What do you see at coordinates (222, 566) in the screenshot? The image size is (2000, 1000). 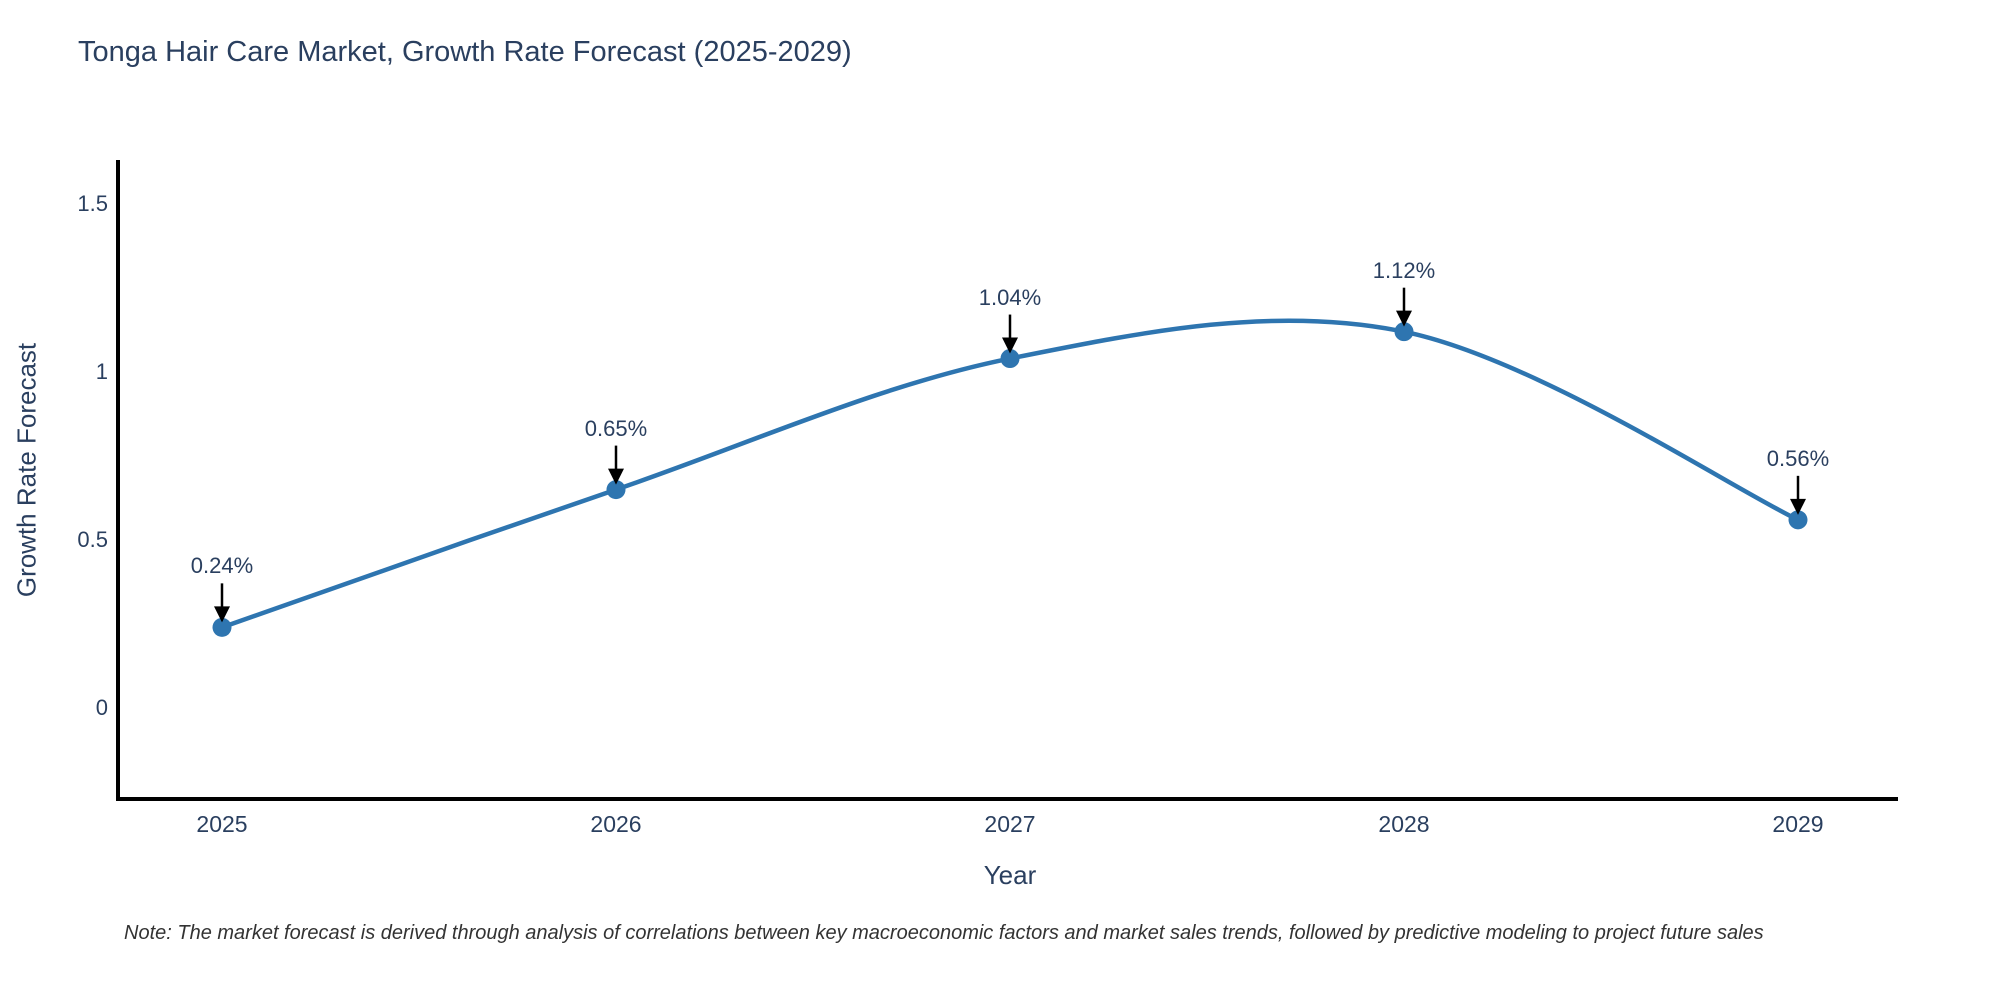 I see `point-annotation-2025: 0.24%` at bounding box center [222, 566].